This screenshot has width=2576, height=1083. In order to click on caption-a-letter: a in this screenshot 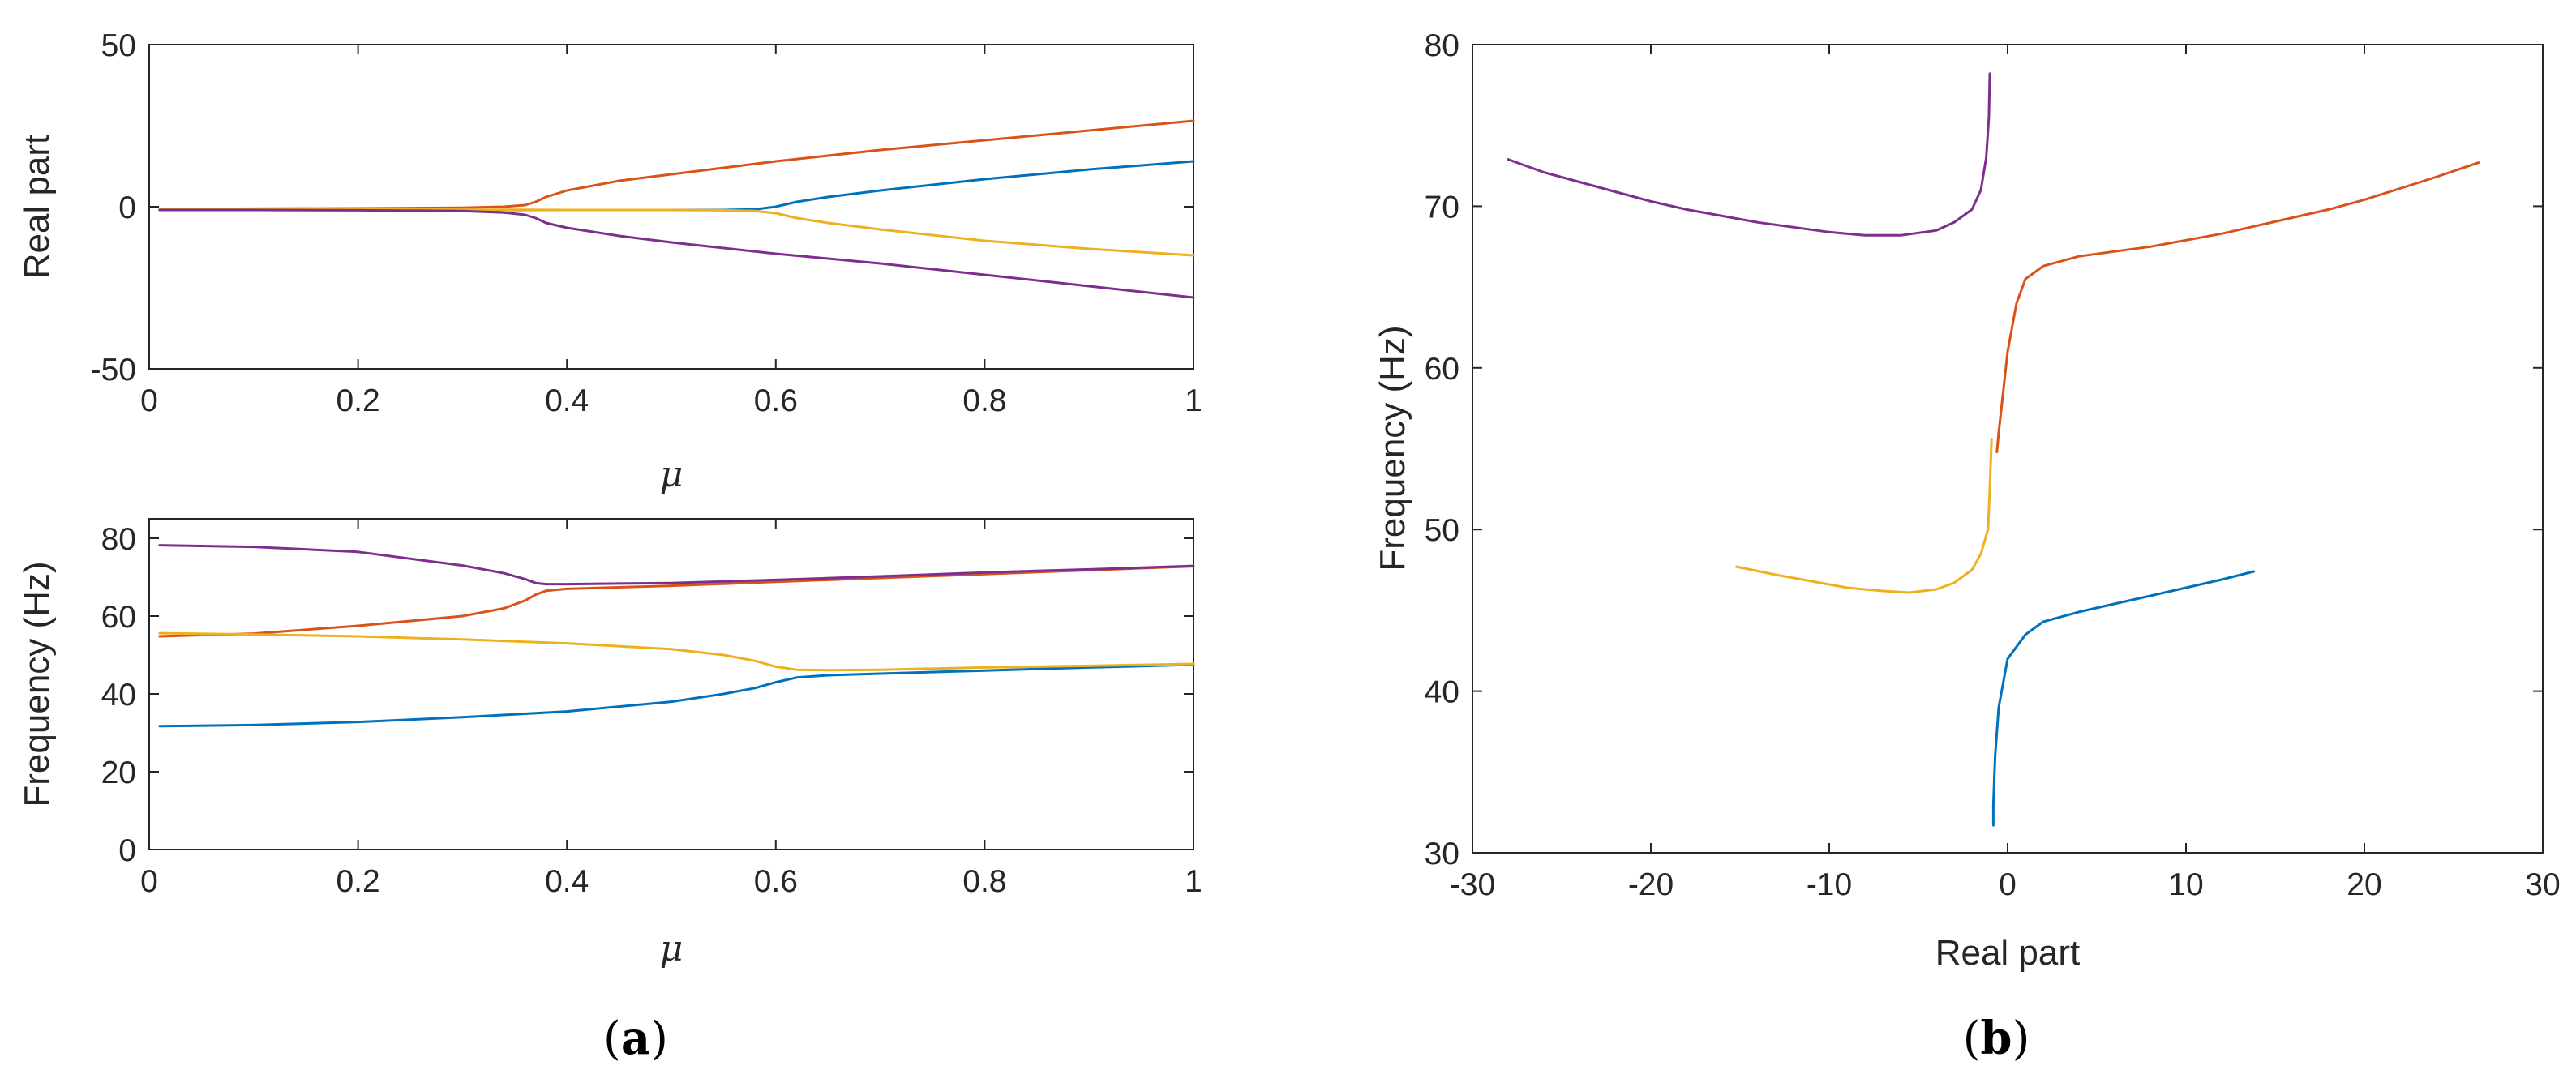, I will do `click(635, 1038)`.